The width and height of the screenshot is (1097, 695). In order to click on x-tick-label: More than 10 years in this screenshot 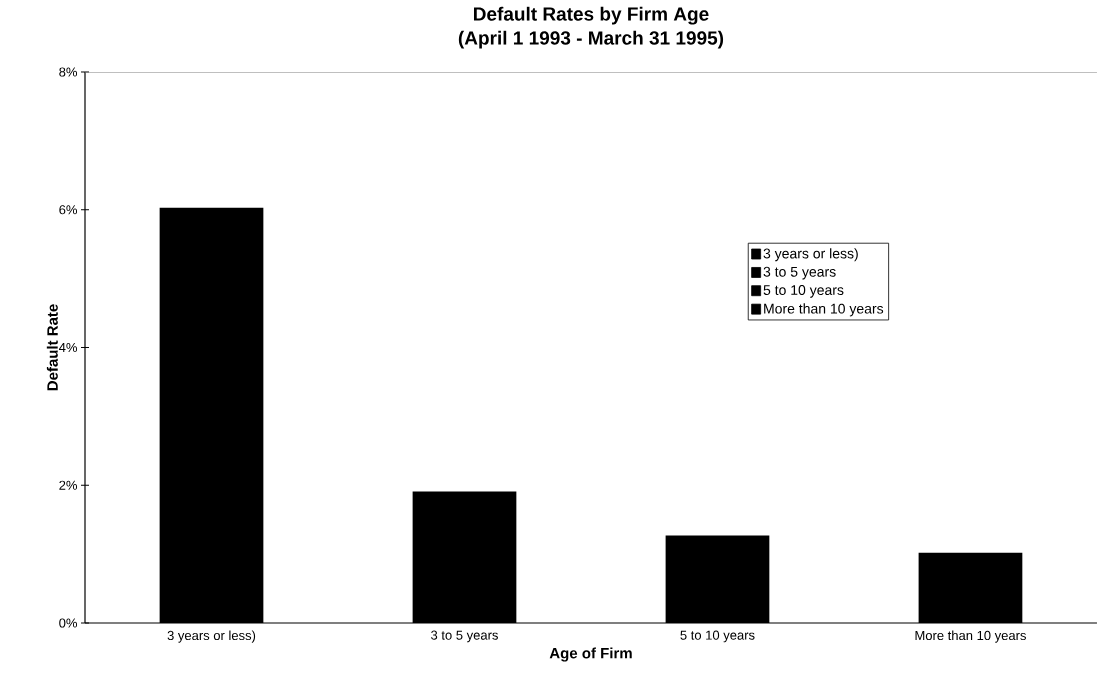, I will do `click(970, 636)`.